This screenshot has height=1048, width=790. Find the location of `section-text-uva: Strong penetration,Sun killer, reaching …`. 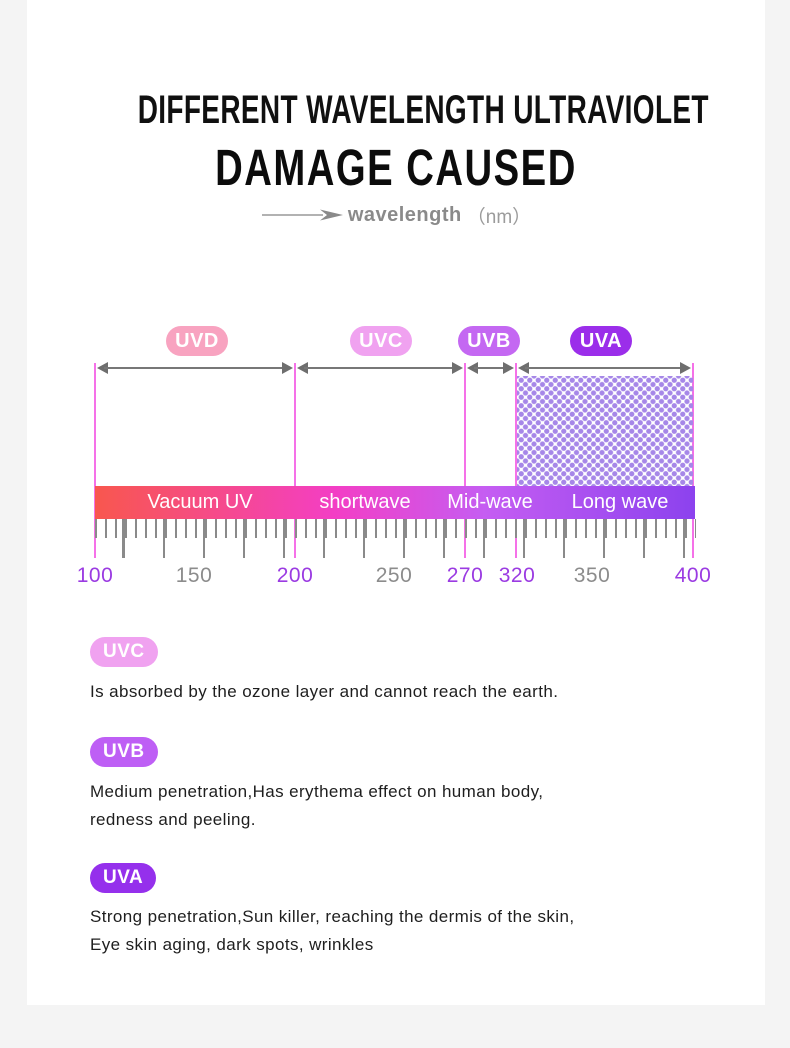

section-text-uva: Strong penetration,Sun killer, reaching … is located at coordinates (407, 931).